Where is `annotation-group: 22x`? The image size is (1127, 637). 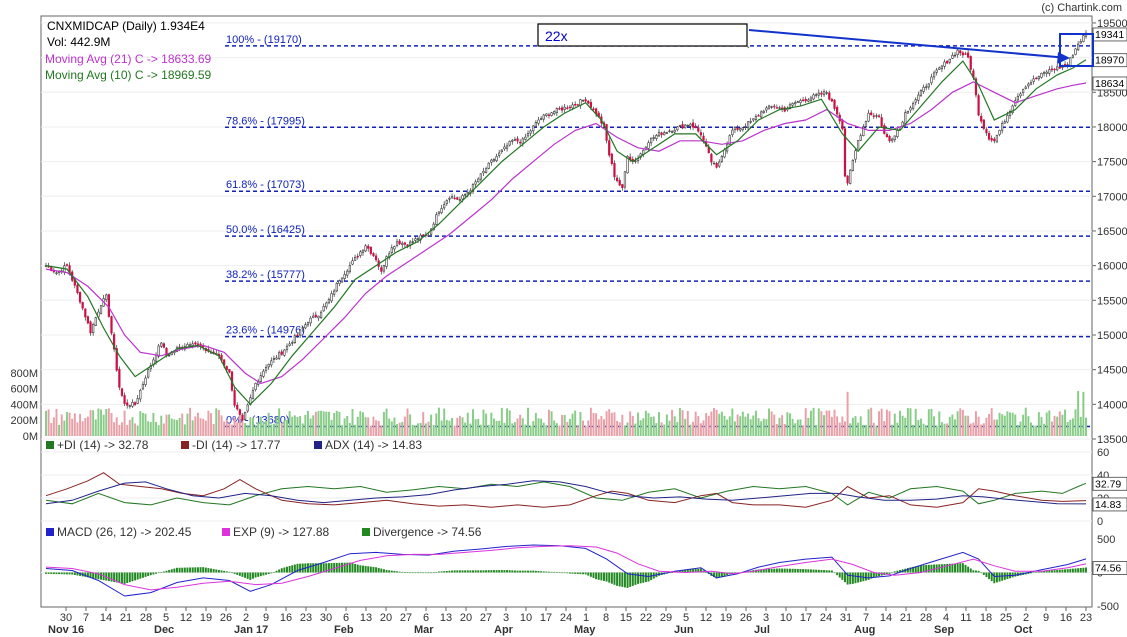
annotation-group: 22x is located at coordinates (815, 45).